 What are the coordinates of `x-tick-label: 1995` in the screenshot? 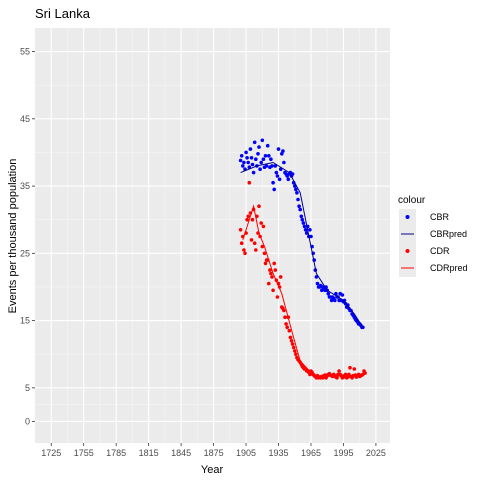 It's located at (343, 453).